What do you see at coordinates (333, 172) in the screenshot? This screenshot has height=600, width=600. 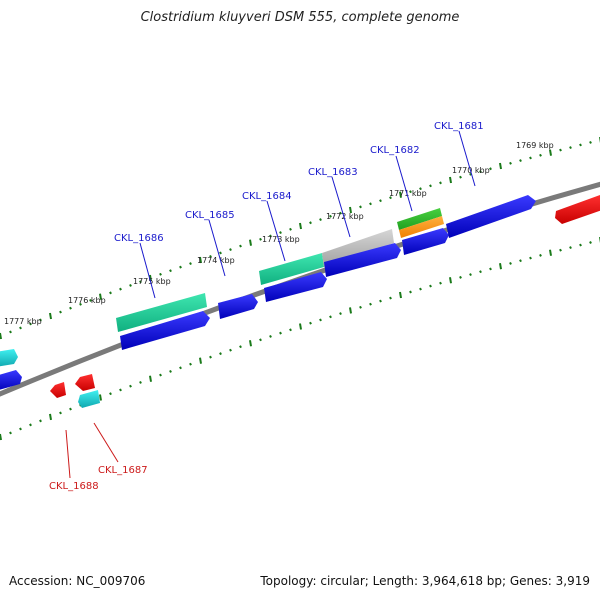 I see `gene-label: CKL_1683` at bounding box center [333, 172].